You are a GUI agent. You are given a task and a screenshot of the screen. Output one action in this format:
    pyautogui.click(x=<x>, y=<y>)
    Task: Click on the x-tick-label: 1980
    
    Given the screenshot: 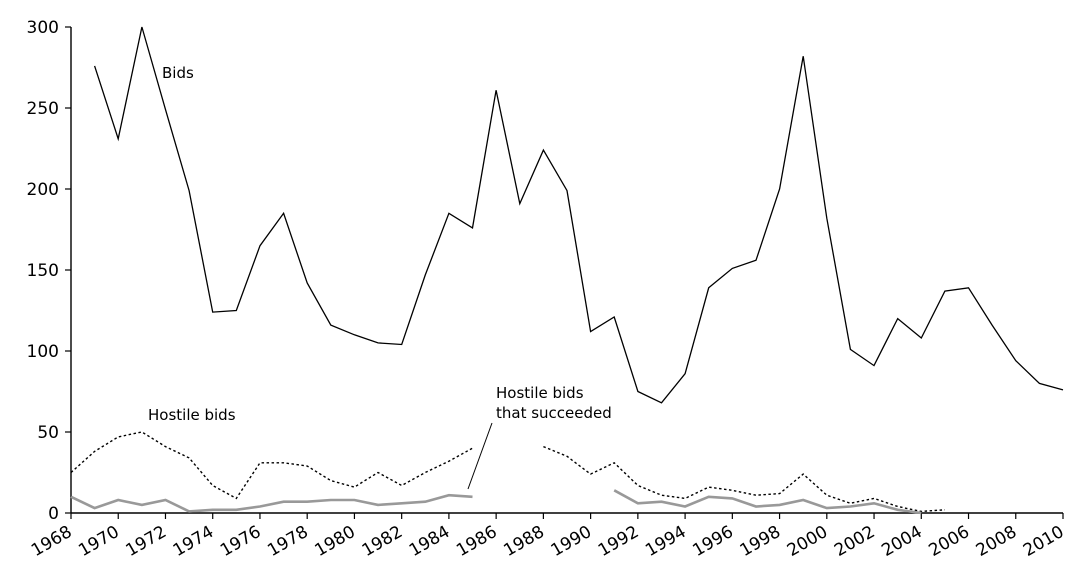 What is the action you would take?
    pyautogui.click(x=334, y=541)
    